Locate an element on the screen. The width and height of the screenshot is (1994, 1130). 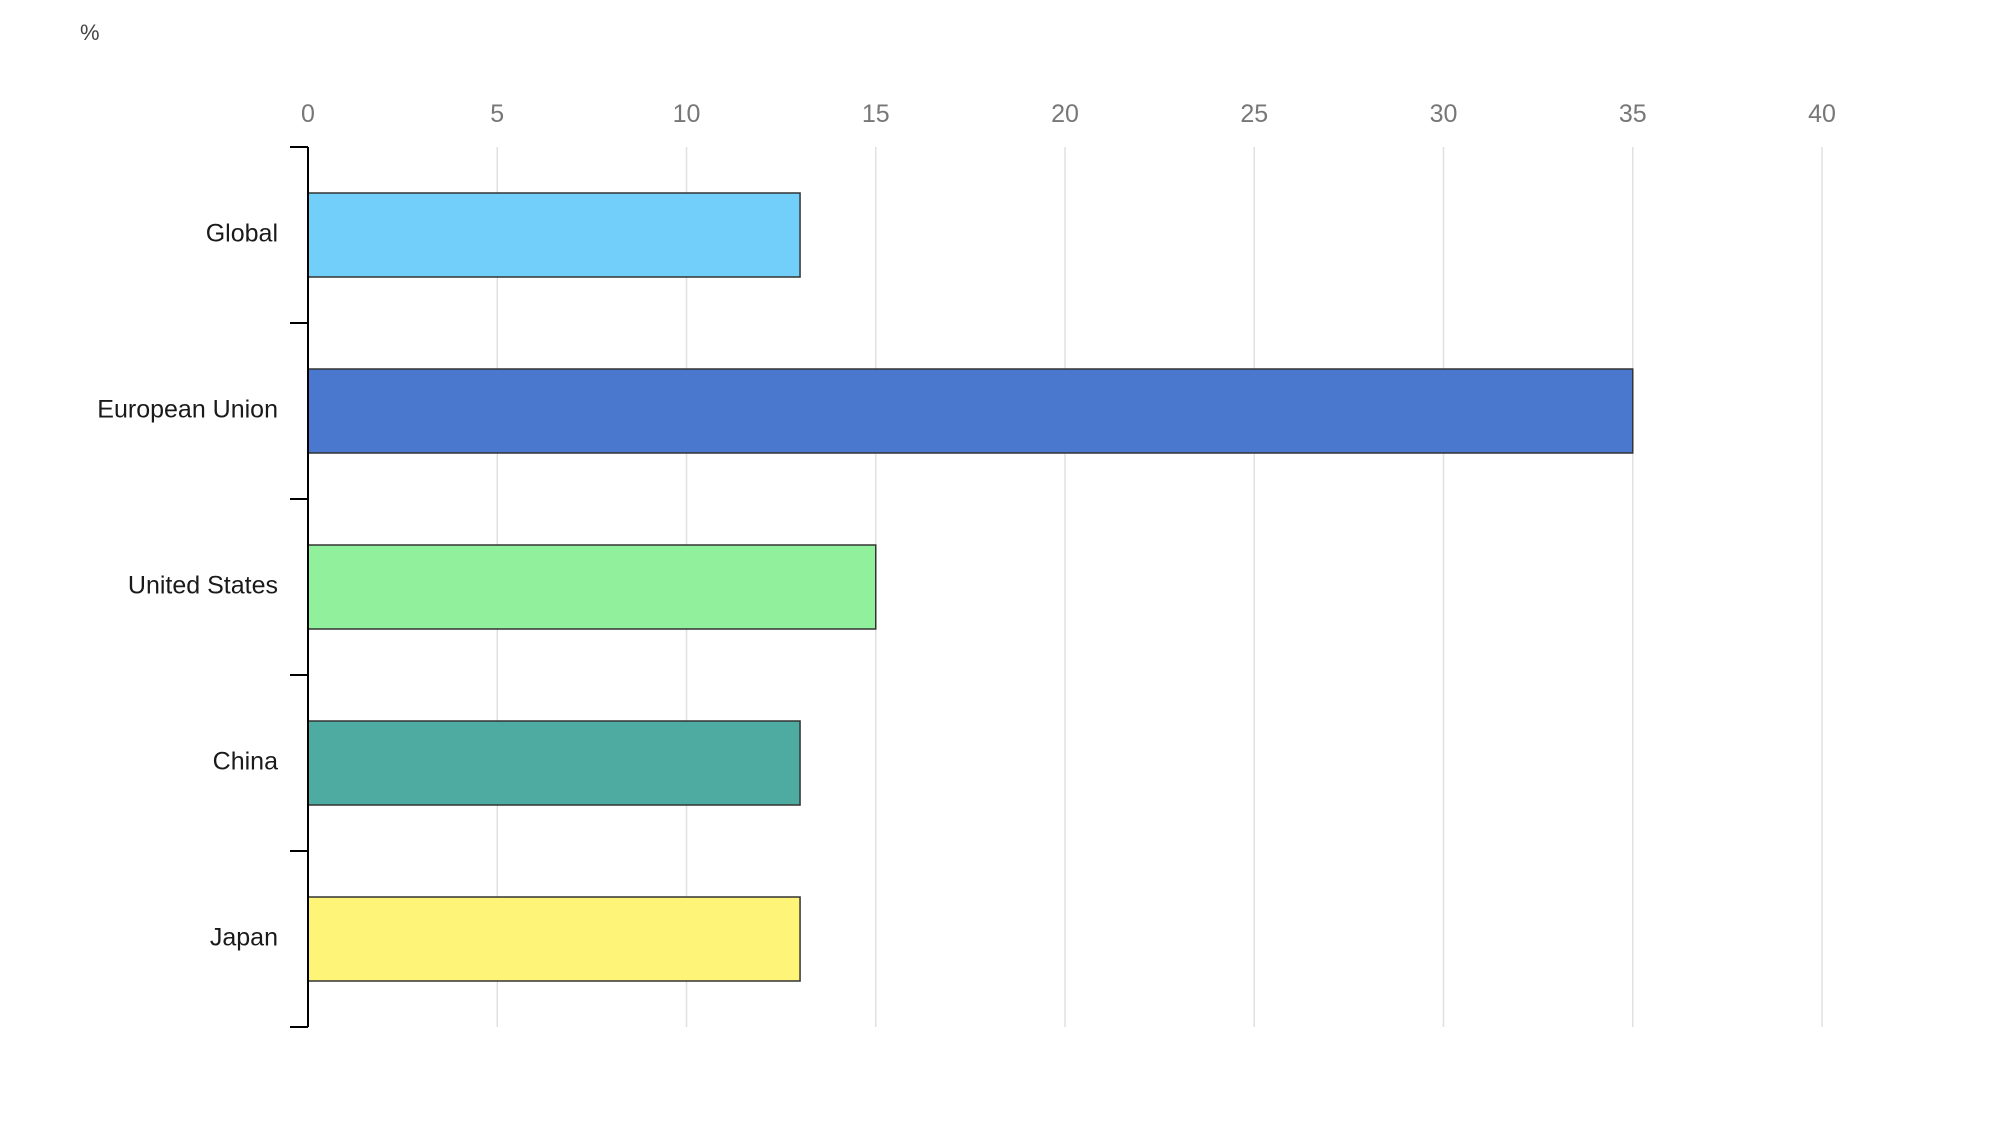
unit-label: % is located at coordinates (90, 32).